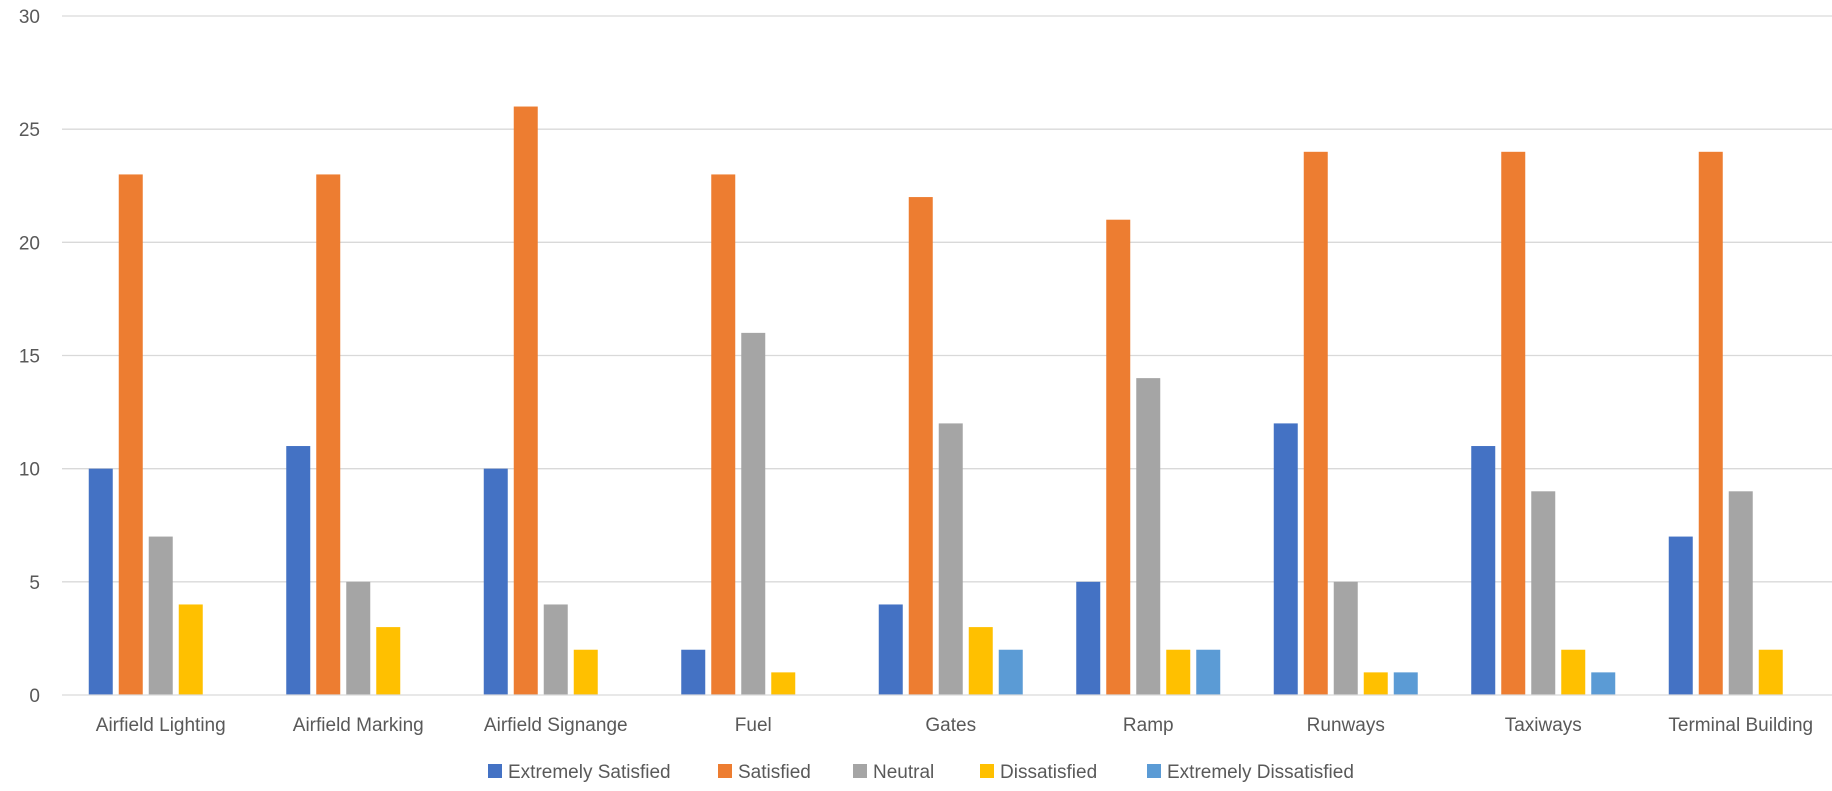 This screenshot has height=791, width=1832. Describe the element at coordinates (34, 696) in the screenshot. I see `y-tick-label: 0` at that location.